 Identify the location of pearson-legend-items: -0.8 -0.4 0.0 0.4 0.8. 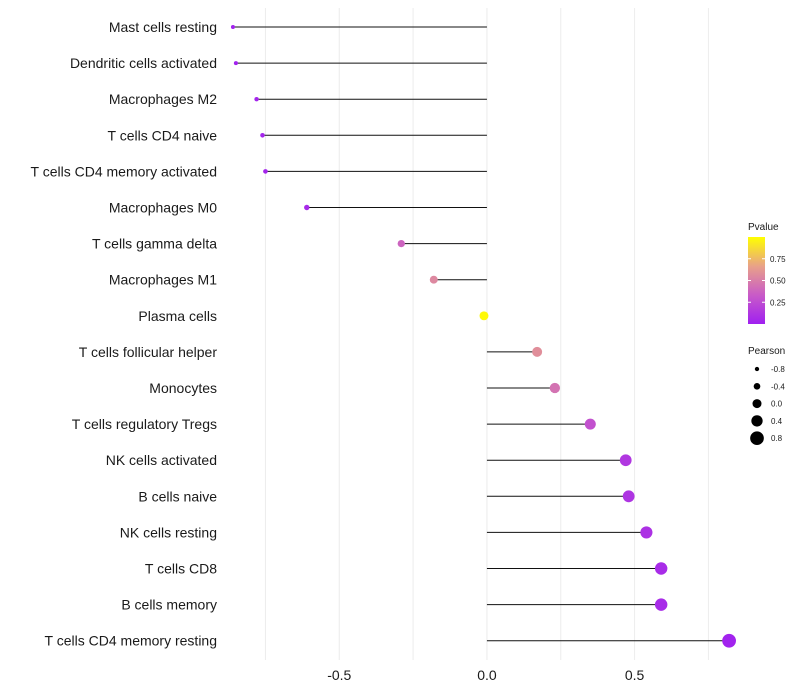
(767, 405).